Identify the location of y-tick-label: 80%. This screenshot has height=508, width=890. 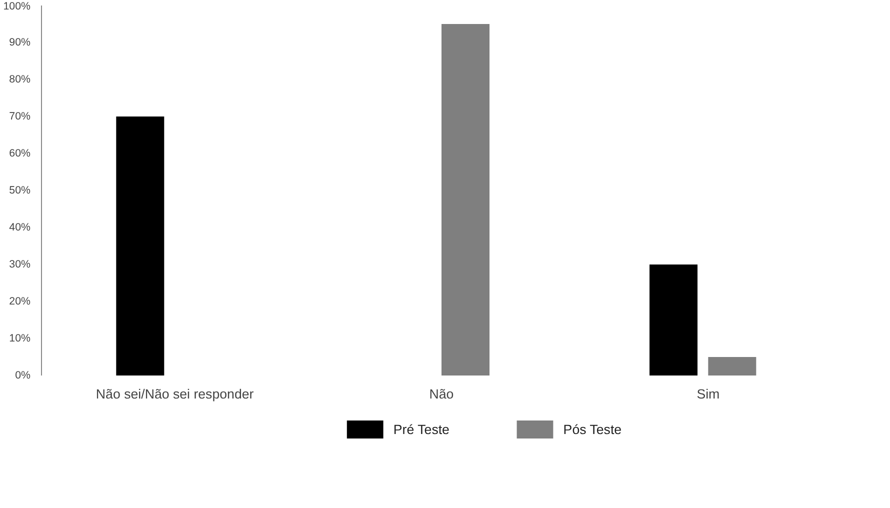
(20, 80).